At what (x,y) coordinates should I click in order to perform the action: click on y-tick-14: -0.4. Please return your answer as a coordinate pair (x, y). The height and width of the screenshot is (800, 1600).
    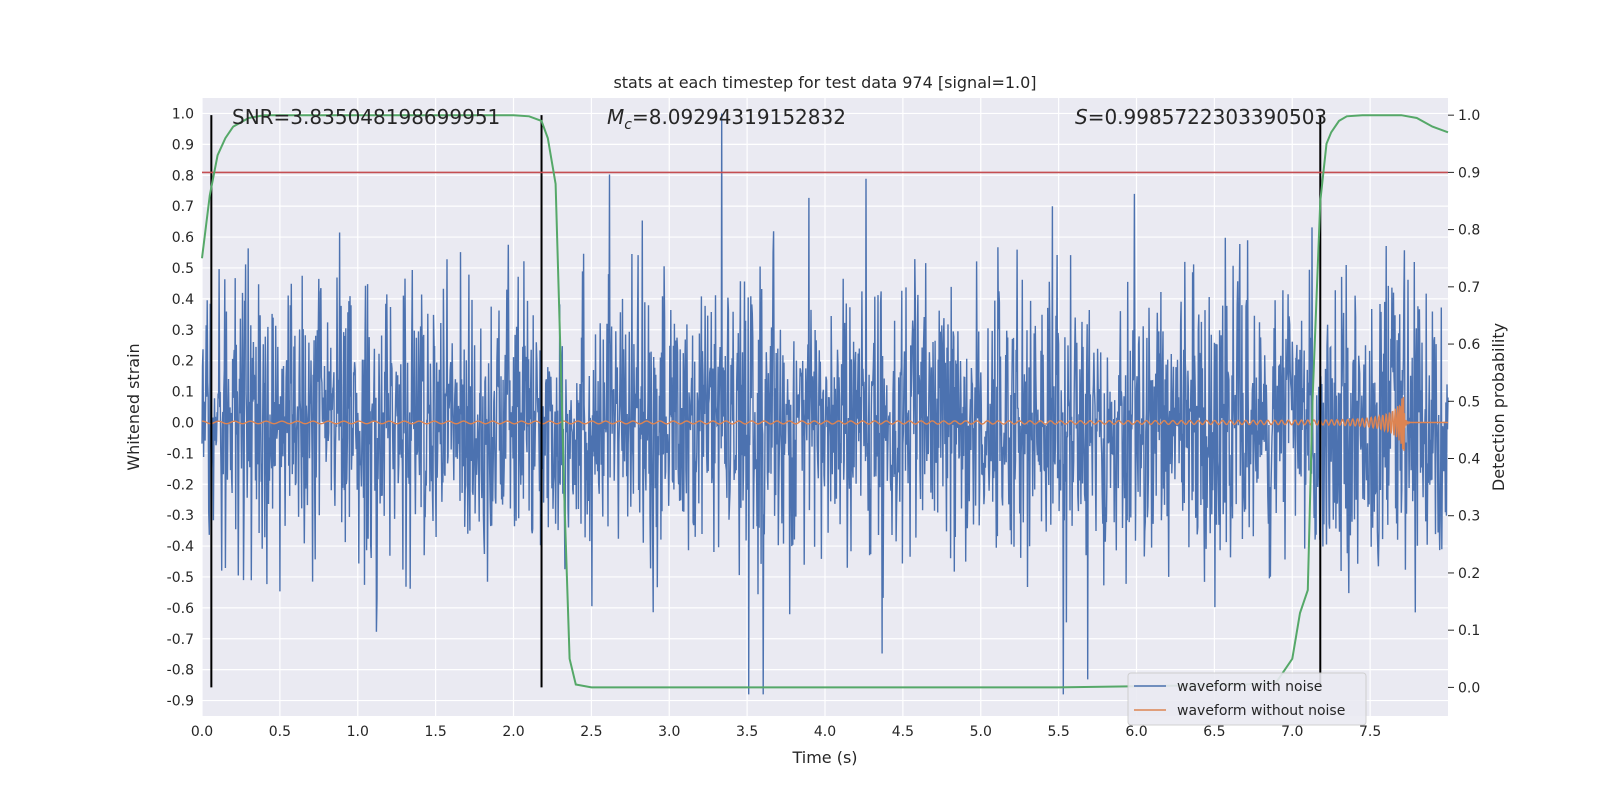
    Looking at the image, I should click on (180, 547).